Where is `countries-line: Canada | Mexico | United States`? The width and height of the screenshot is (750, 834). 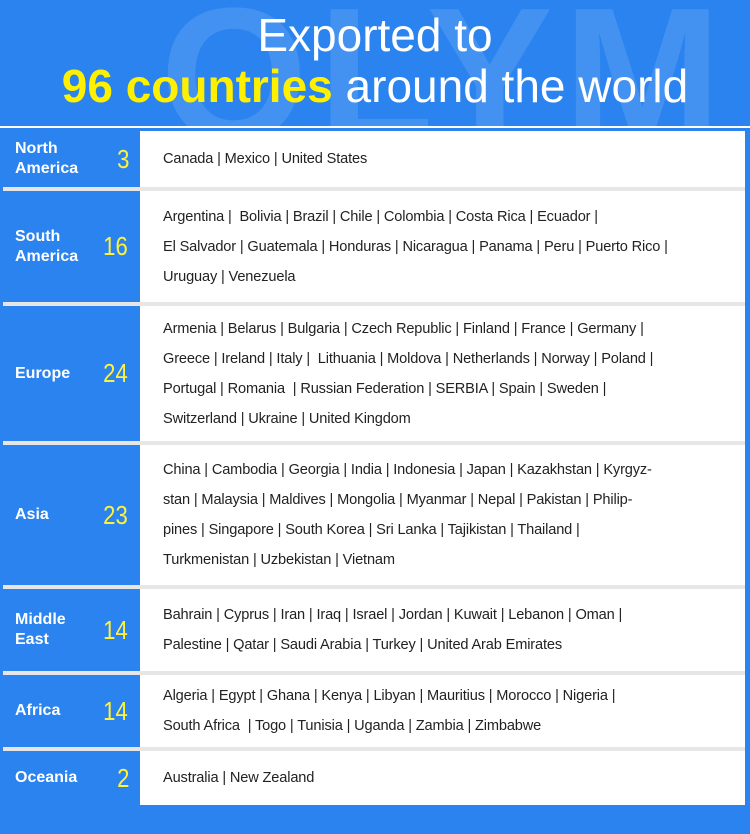 countries-line: Canada | Mexico | United States is located at coordinates (265, 159).